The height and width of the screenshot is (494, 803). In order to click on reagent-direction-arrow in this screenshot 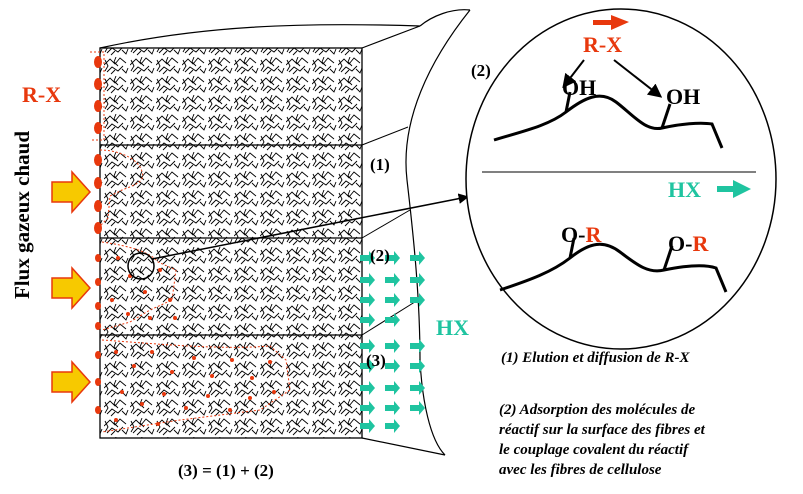, I will do `click(611, 22)`.